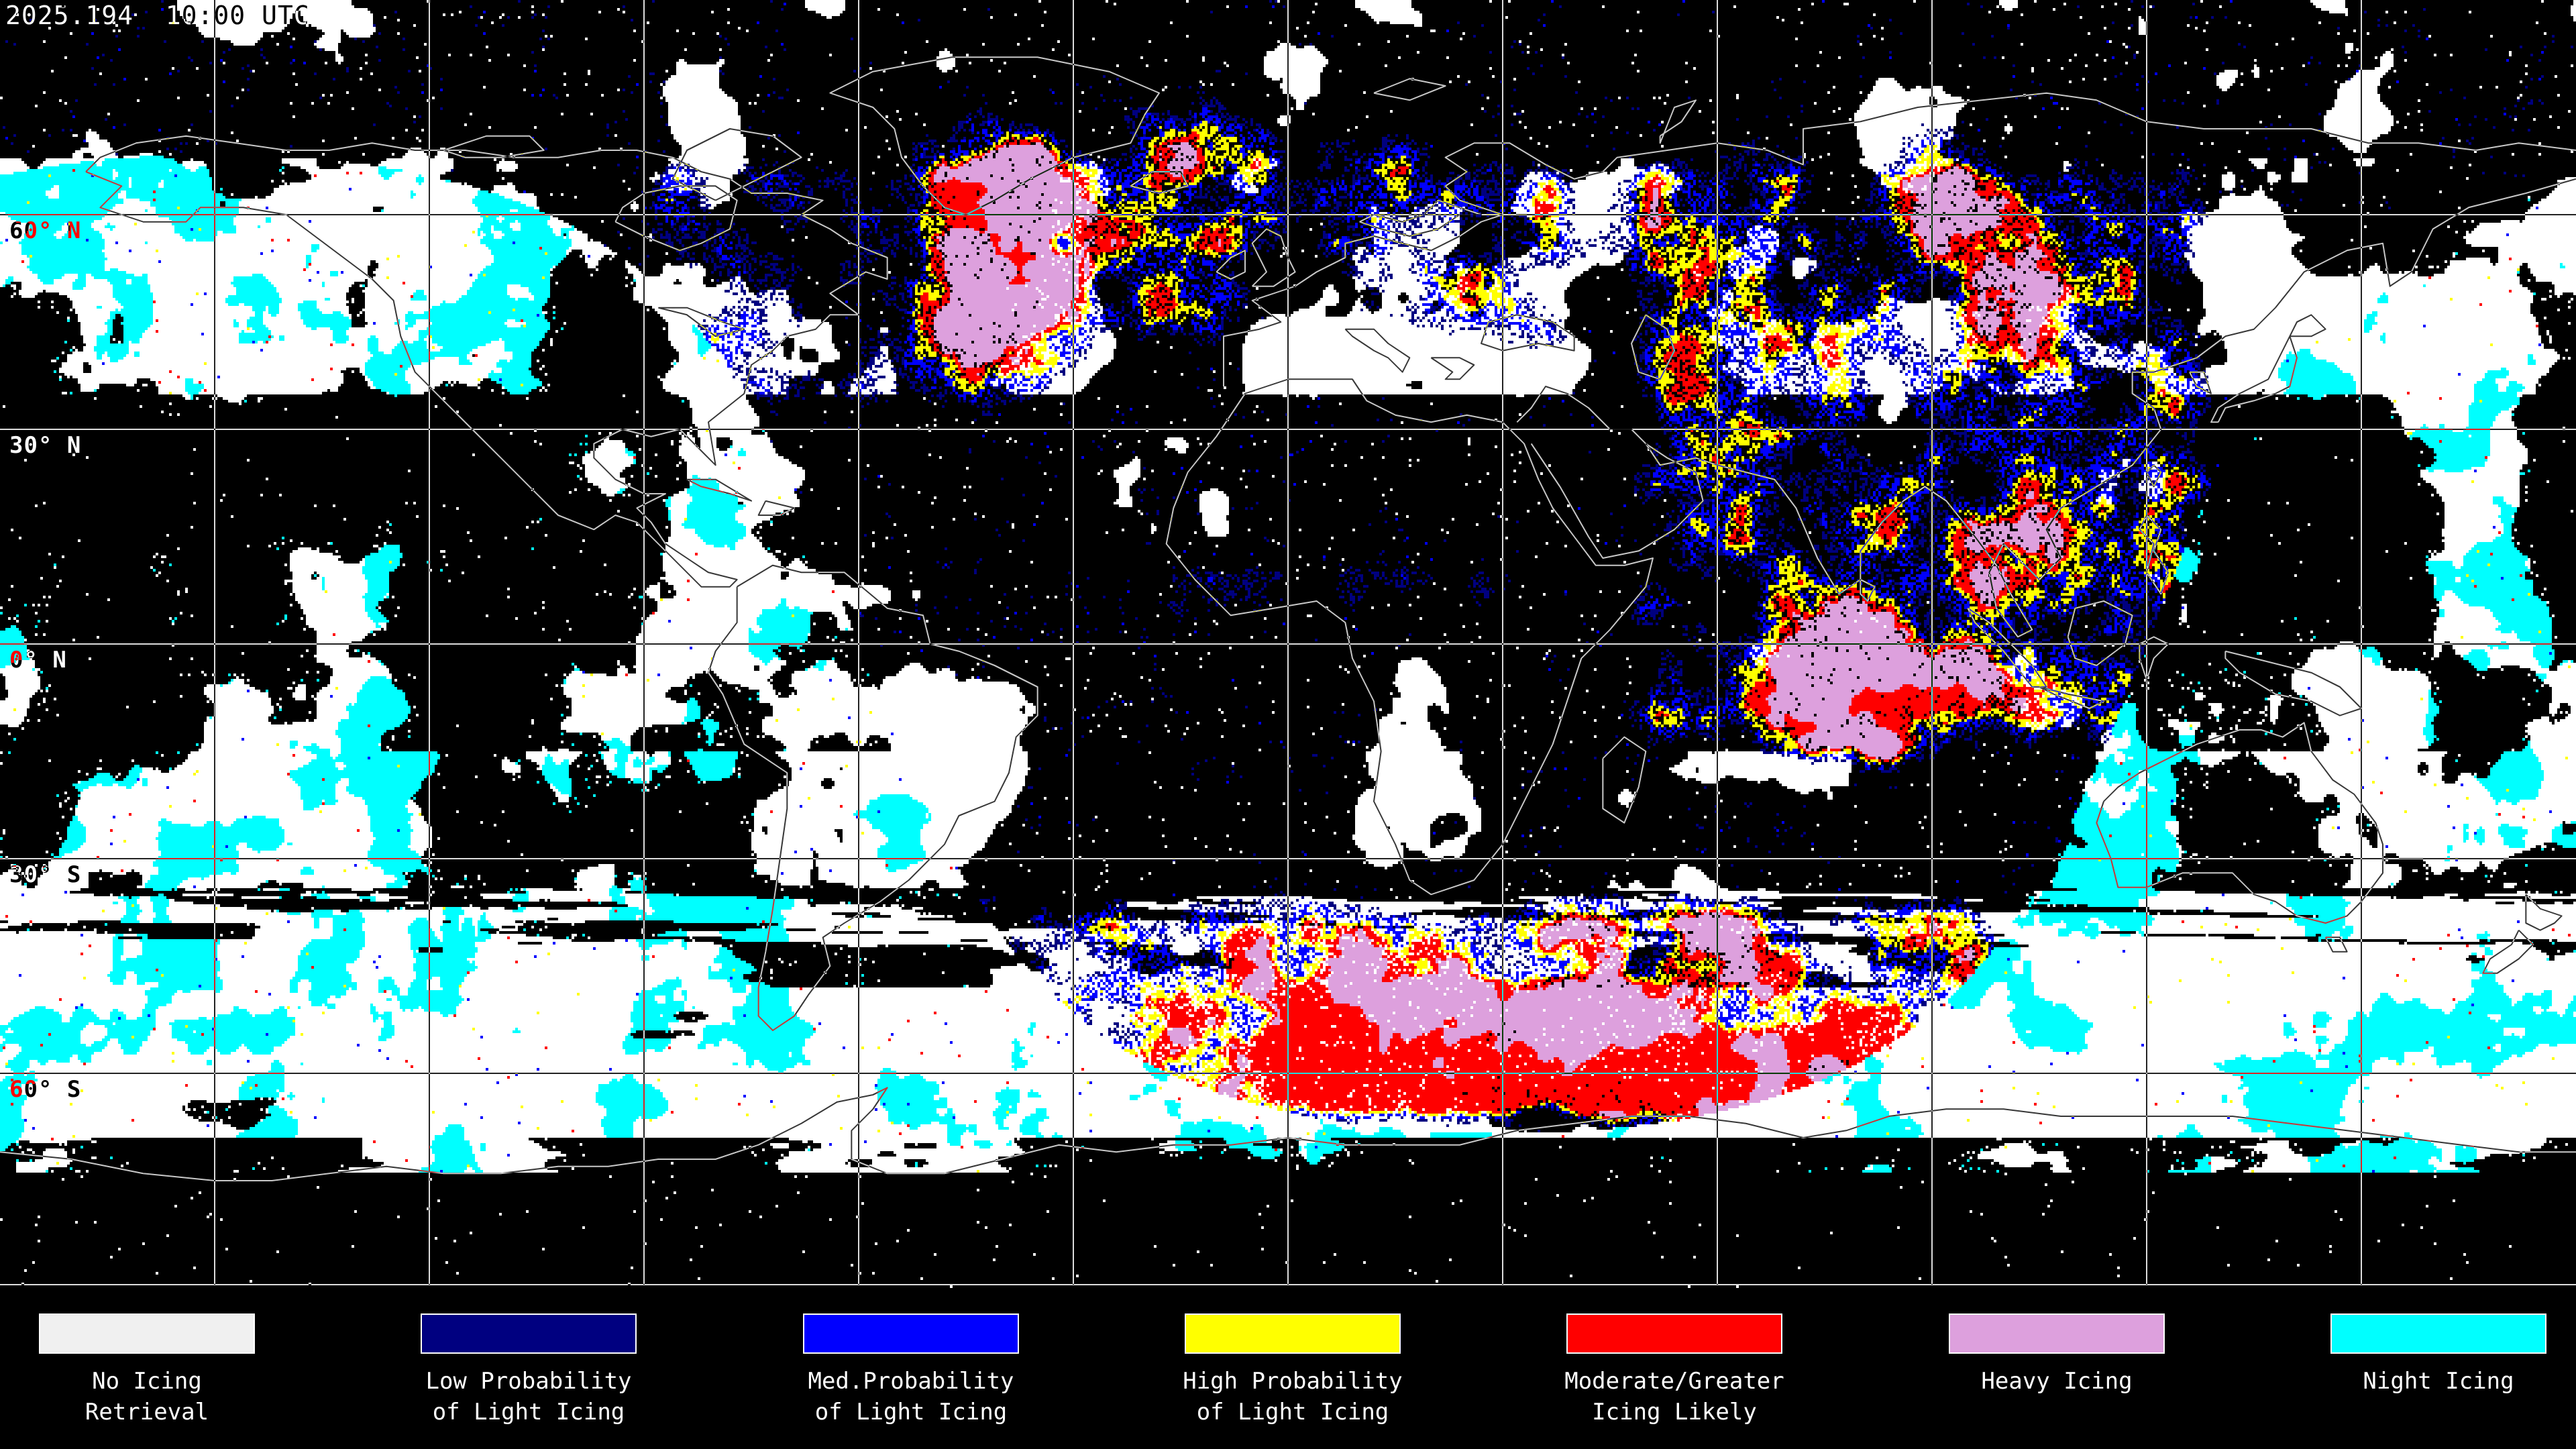 The image size is (2576, 1449). What do you see at coordinates (2057, 1381) in the screenshot?
I see `legend-item-label: Heavy Icing` at bounding box center [2057, 1381].